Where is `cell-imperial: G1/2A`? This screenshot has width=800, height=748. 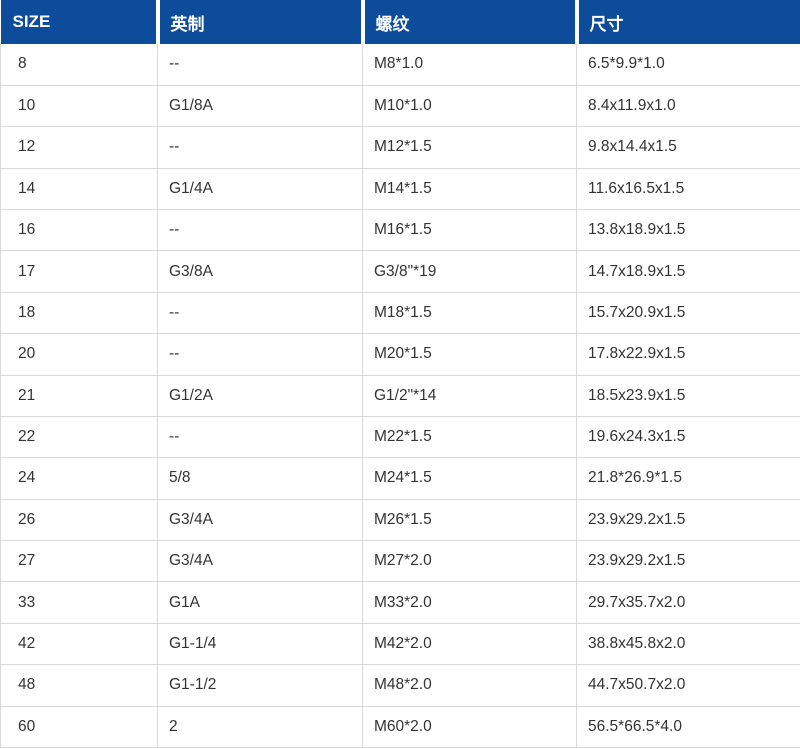 cell-imperial: G1/2A is located at coordinates (260, 396).